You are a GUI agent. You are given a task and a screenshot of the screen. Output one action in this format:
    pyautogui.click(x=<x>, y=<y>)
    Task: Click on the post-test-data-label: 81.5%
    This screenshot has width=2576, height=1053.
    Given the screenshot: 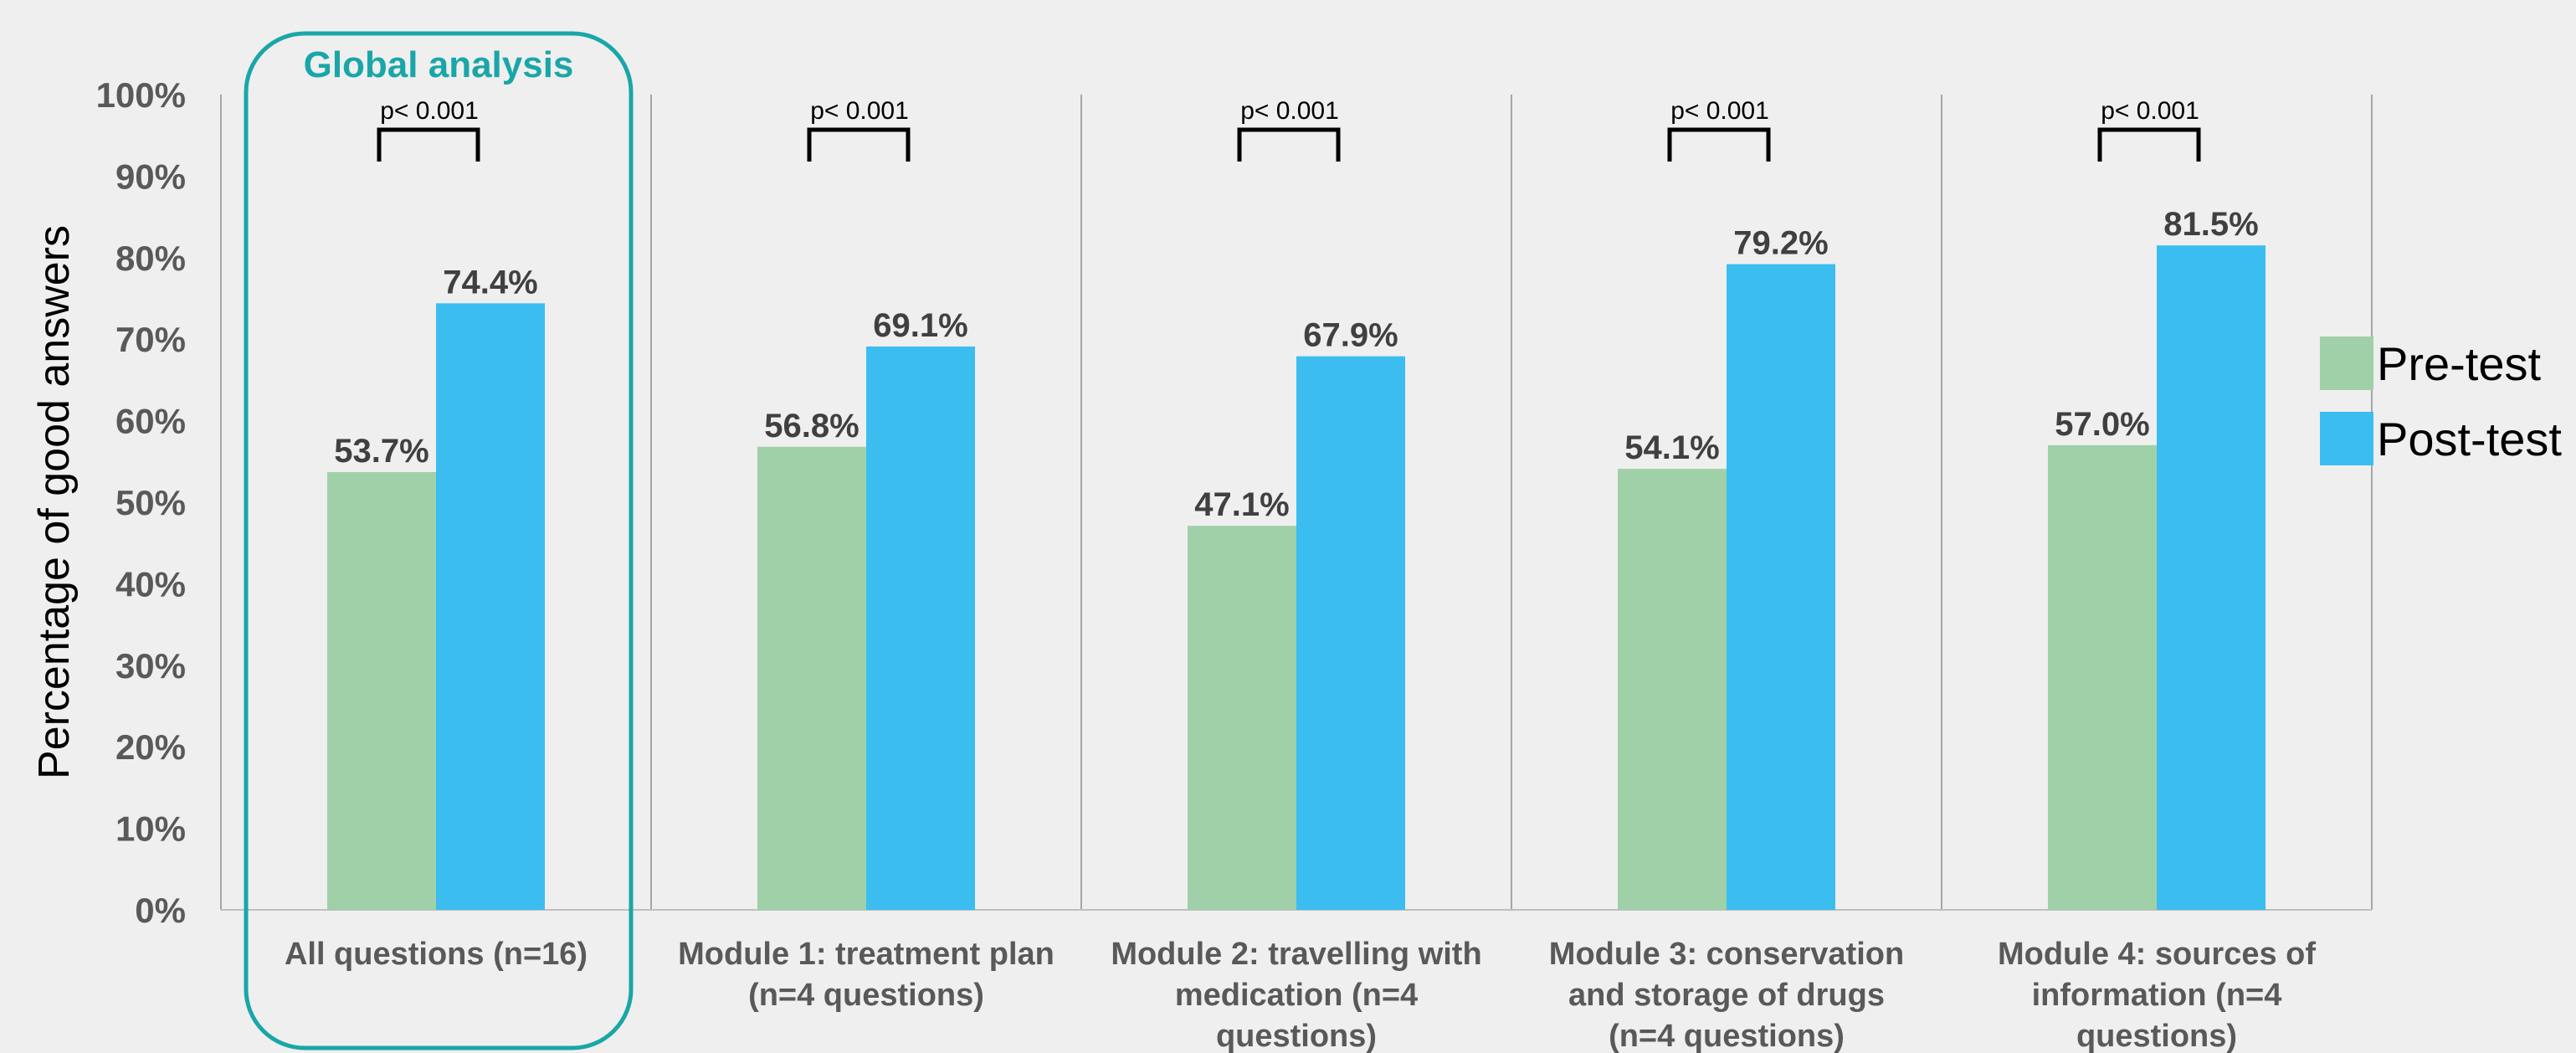 What is the action you would take?
    pyautogui.click(x=2210, y=224)
    